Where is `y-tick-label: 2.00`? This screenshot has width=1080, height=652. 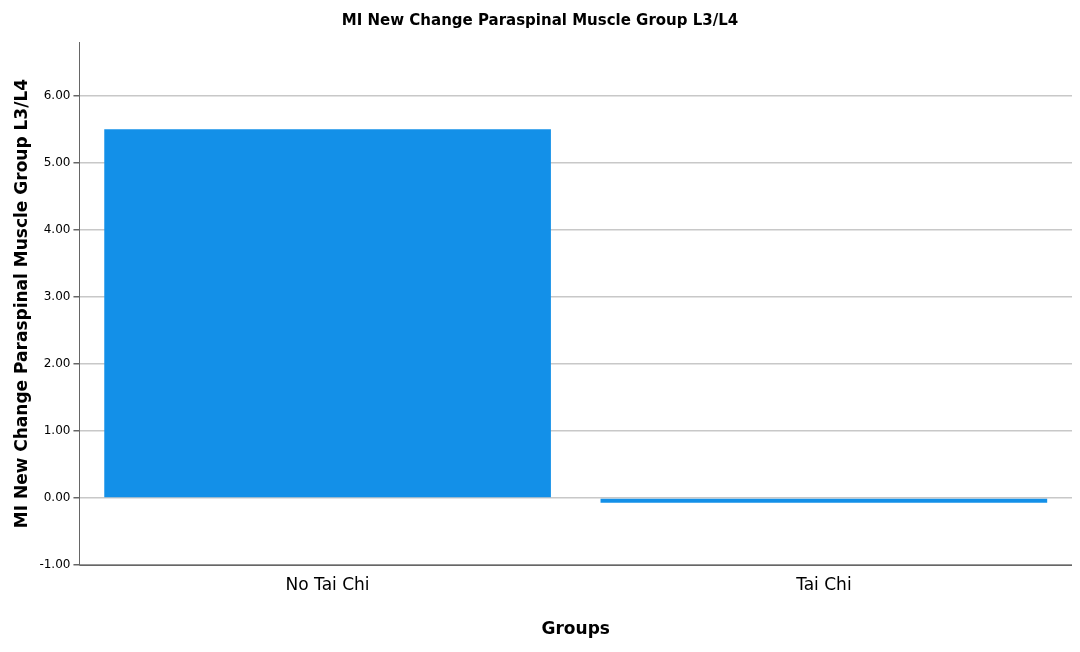
y-tick-label: 2.00 is located at coordinates (57, 363).